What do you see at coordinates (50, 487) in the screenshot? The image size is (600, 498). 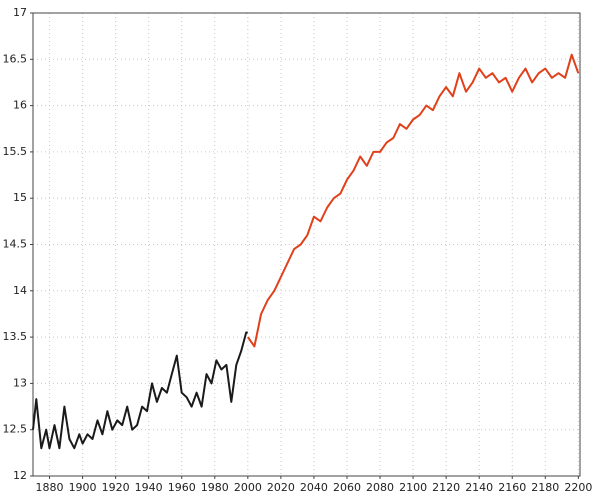 I see `x-tick-label: 1880` at bounding box center [50, 487].